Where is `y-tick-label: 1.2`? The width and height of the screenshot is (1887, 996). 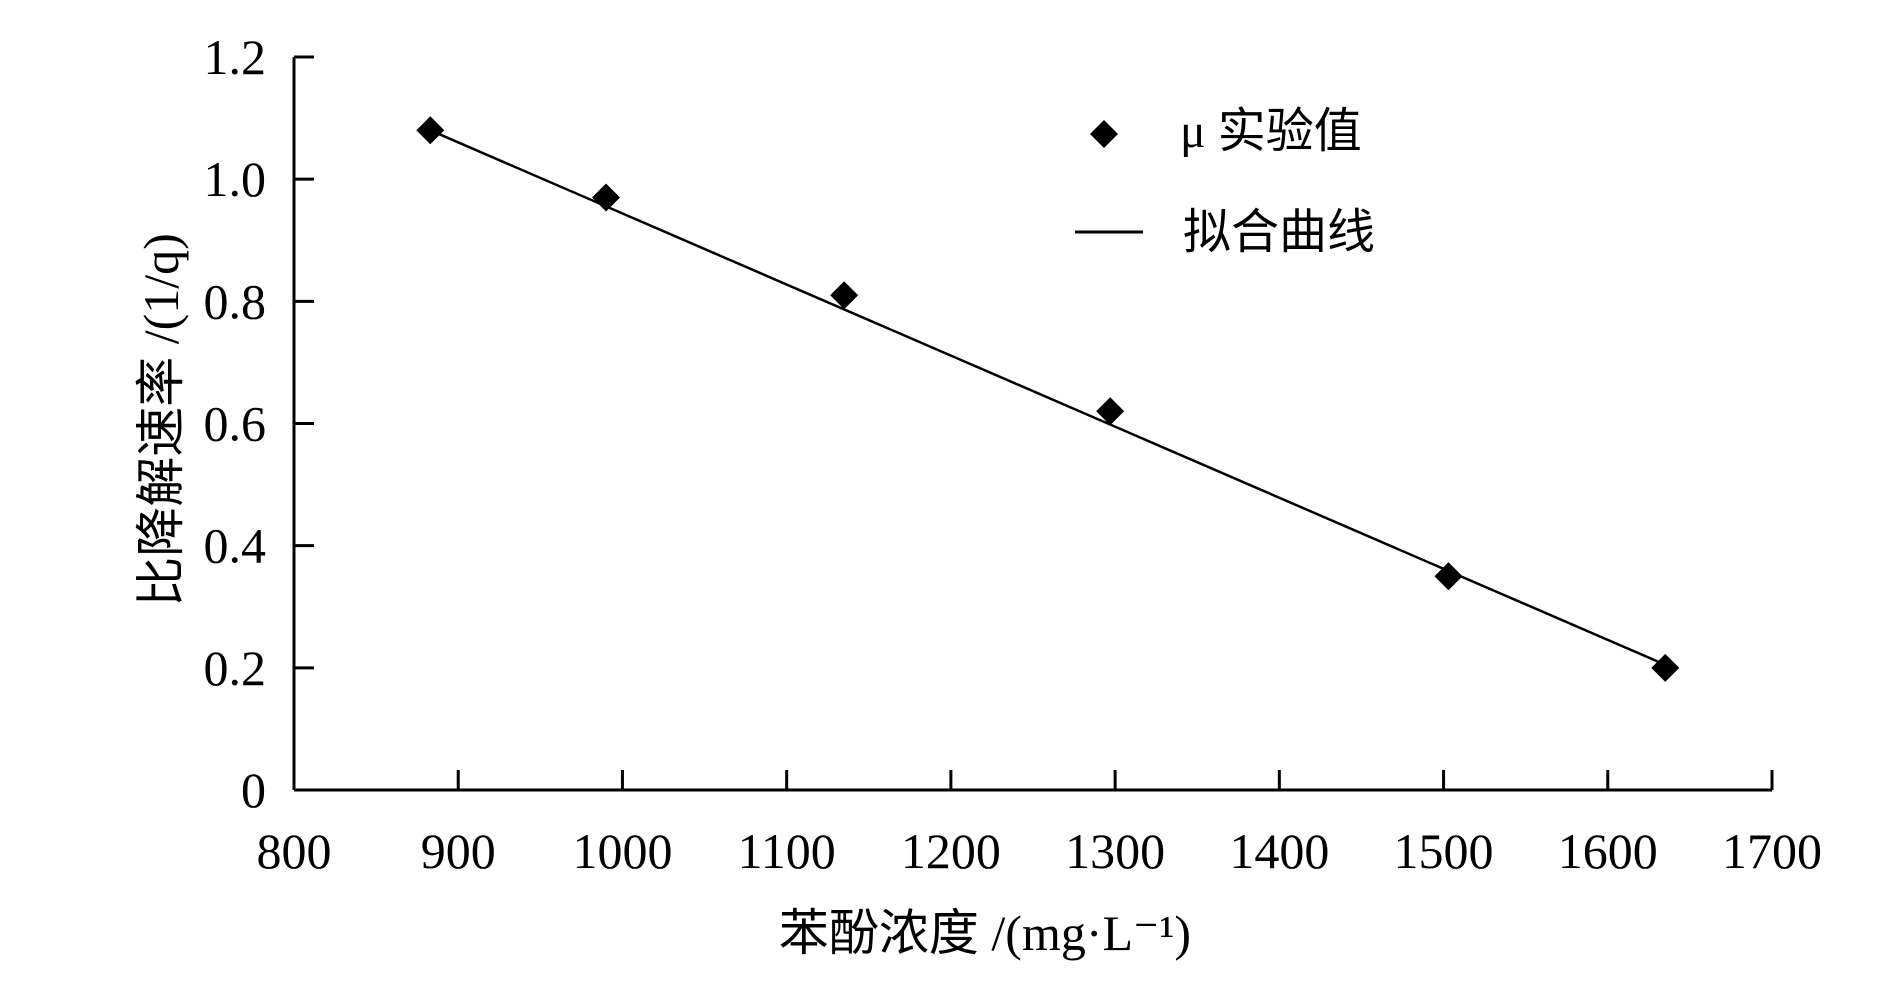
y-tick-label: 1.2 is located at coordinates (235, 57).